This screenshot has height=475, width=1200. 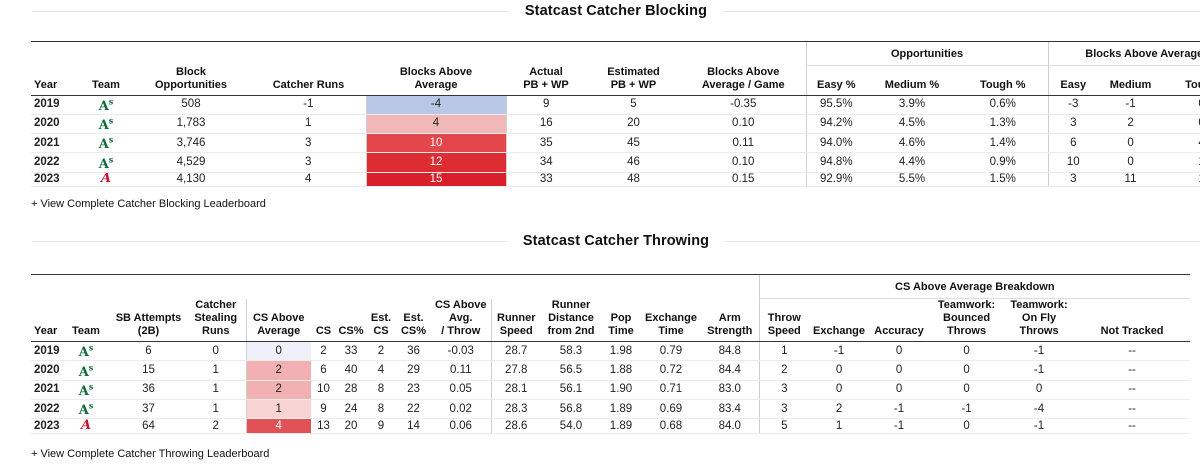 What do you see at coordinates (1131, 180) in the screenshot?
I see `blocking-cell: 11` at bounding box center [1131, 180].